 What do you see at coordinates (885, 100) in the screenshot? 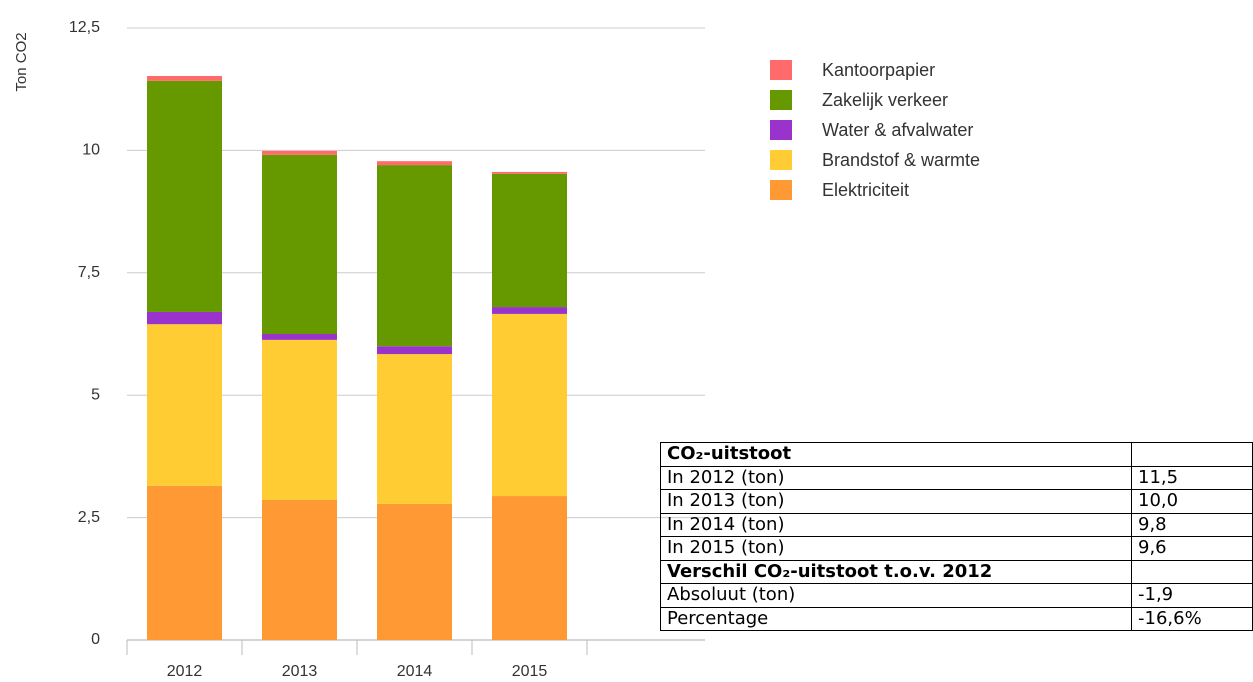
I see `legend-label: Zakelijk verkeer` at bounding box center [885, 100].